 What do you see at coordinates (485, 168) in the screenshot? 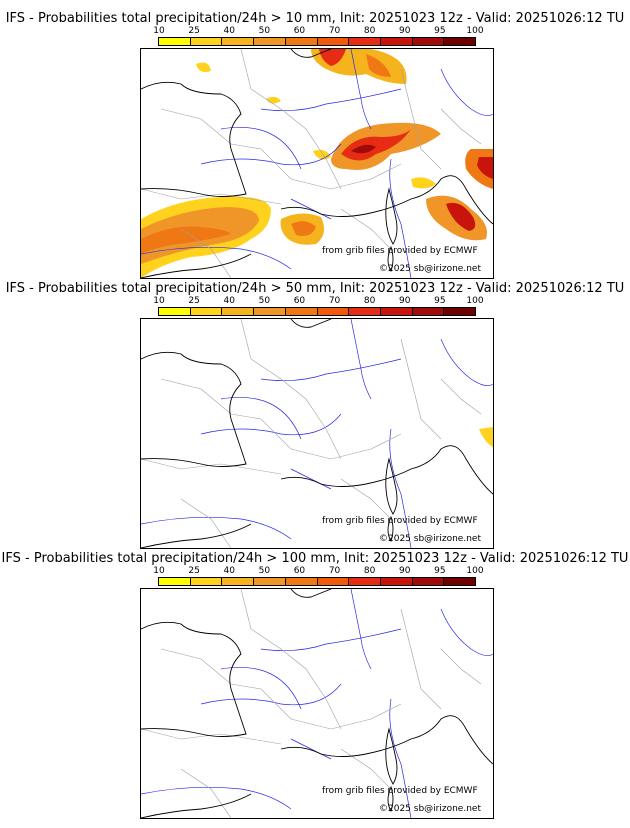
I see `precip-core-east` at bounding box center [485, 168].